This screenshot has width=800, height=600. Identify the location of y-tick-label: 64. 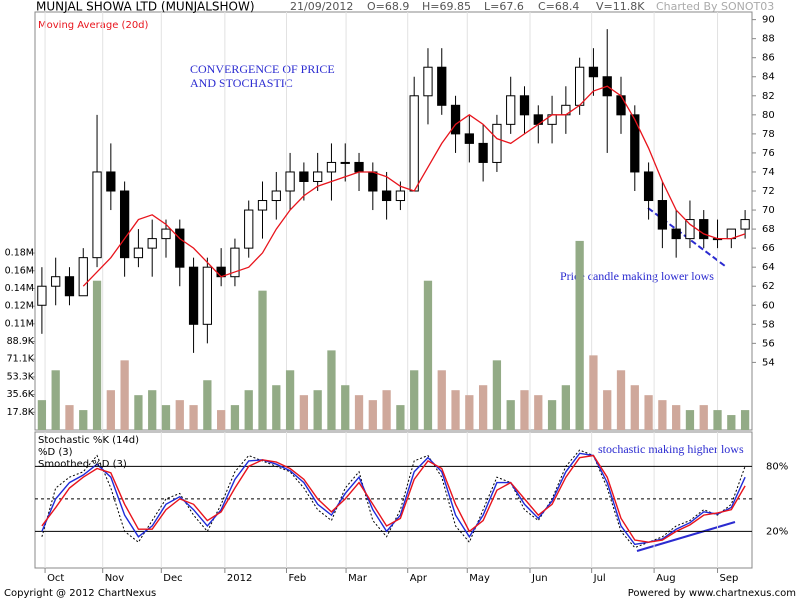
(768, 267).